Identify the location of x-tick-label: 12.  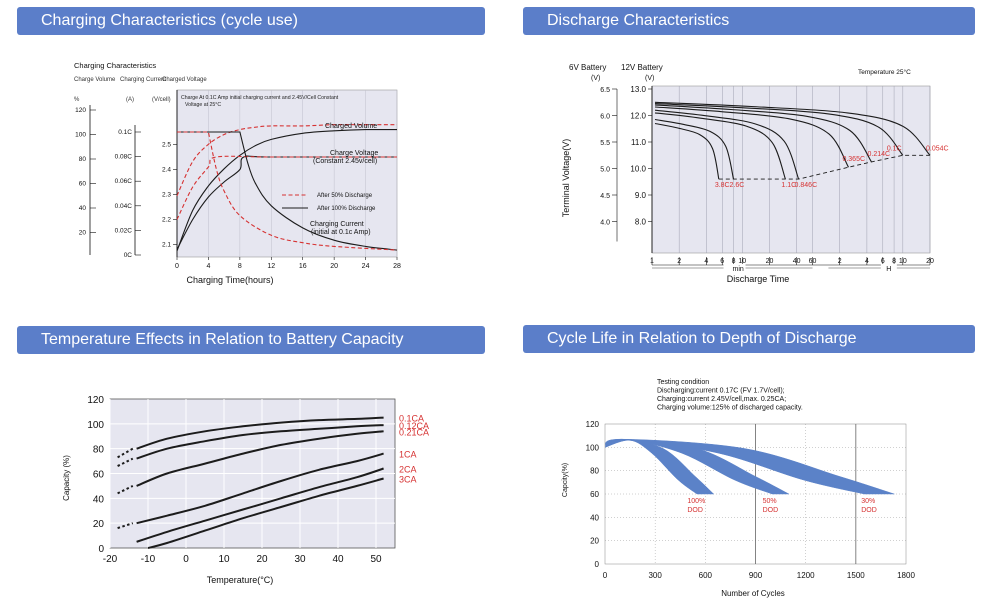
(271, 266).